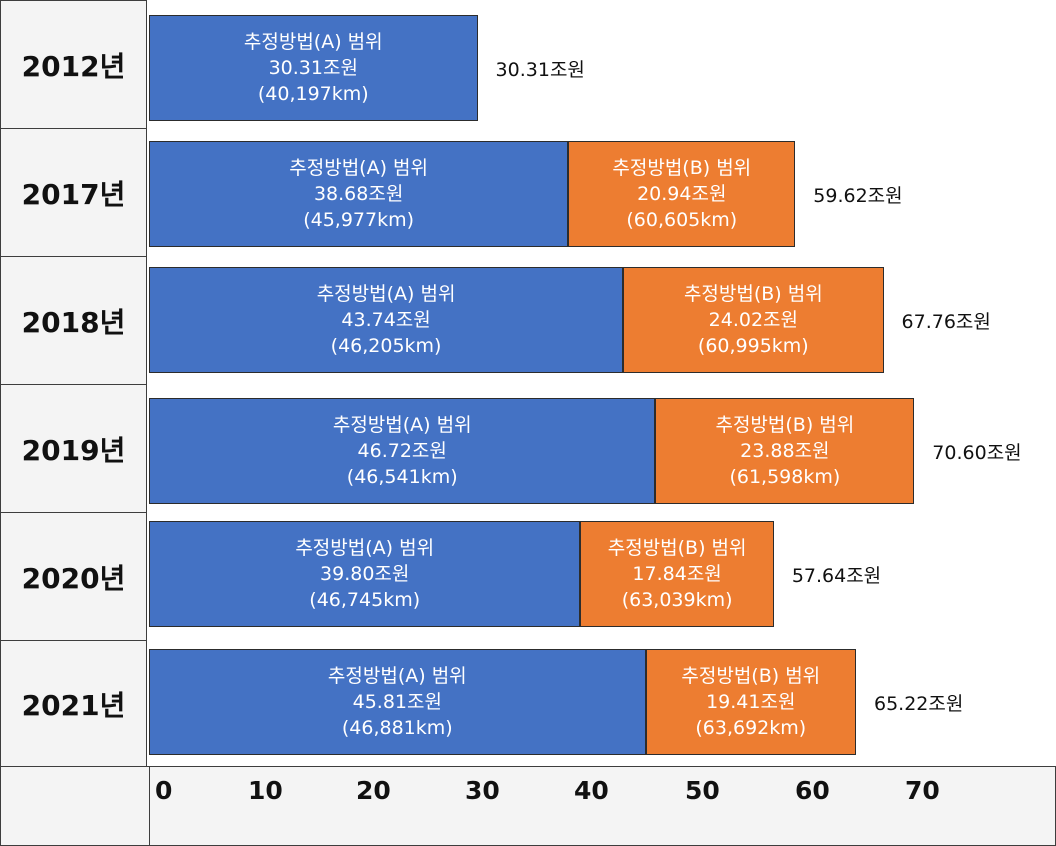 The width and height of the screenshot is (1056, 846). What do you see at coordinates (753, 346) in the screenshot?
I see `bar-distance-label: (60,995km)` at bounding box center [753, 346].